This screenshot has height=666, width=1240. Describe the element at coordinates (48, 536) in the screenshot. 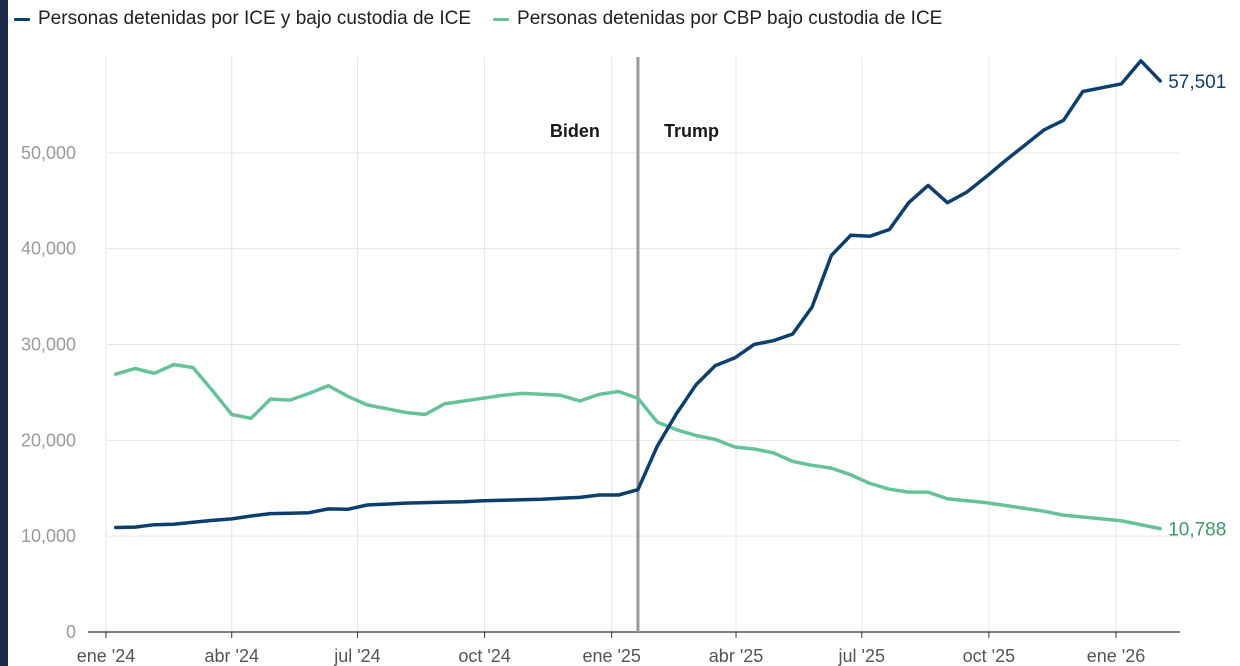

I see `y-tick-label: 10,000` at that location.